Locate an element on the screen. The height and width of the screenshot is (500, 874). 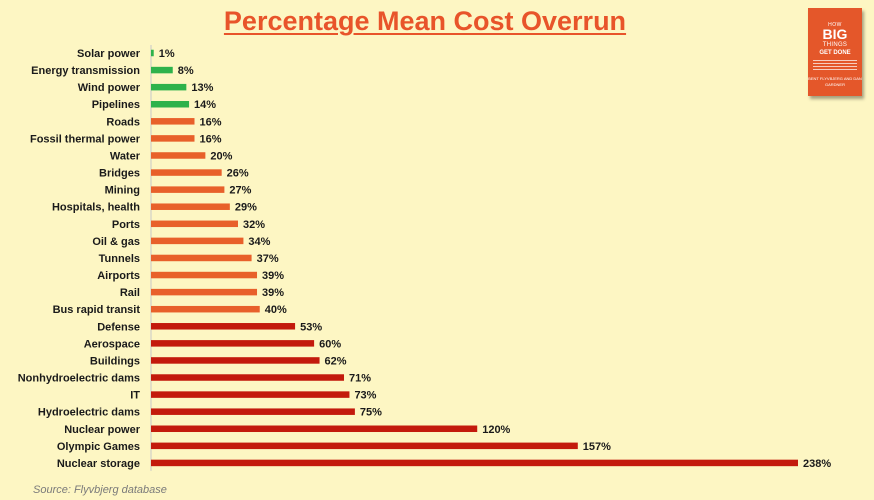
category-label: IT is located at coordinates (135, 396).